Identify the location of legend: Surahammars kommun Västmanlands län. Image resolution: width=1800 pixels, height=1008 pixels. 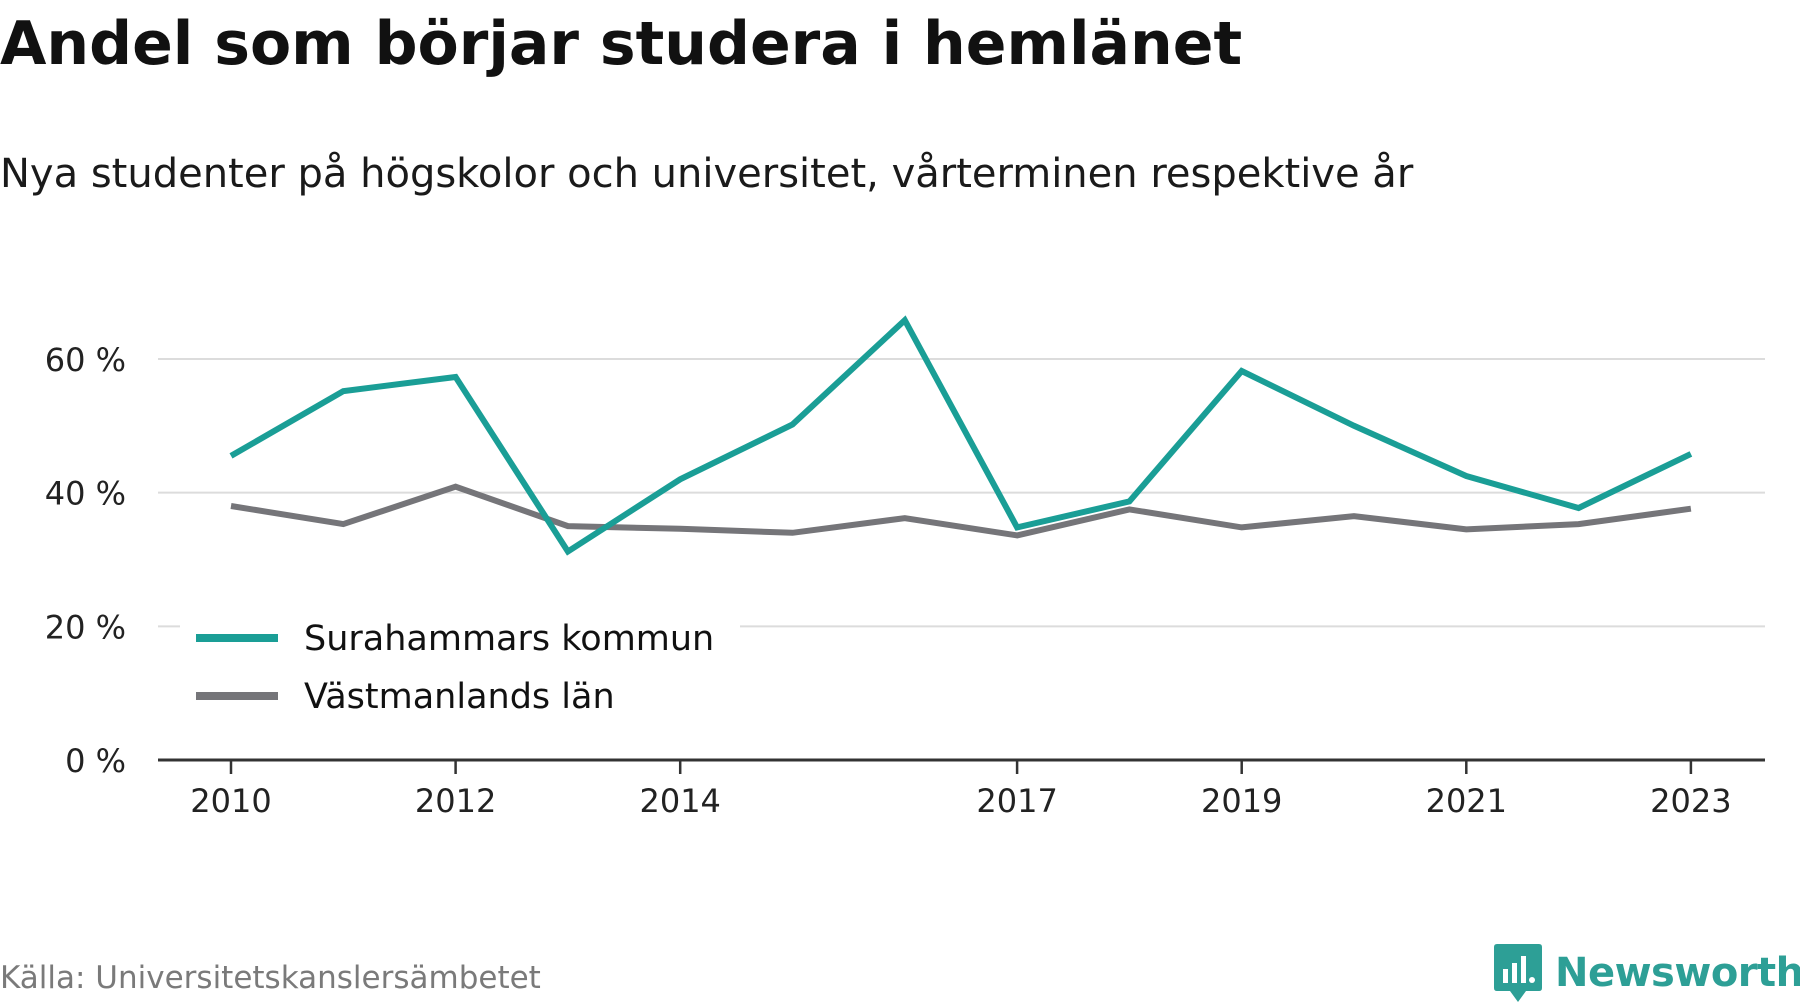
(460, 669).